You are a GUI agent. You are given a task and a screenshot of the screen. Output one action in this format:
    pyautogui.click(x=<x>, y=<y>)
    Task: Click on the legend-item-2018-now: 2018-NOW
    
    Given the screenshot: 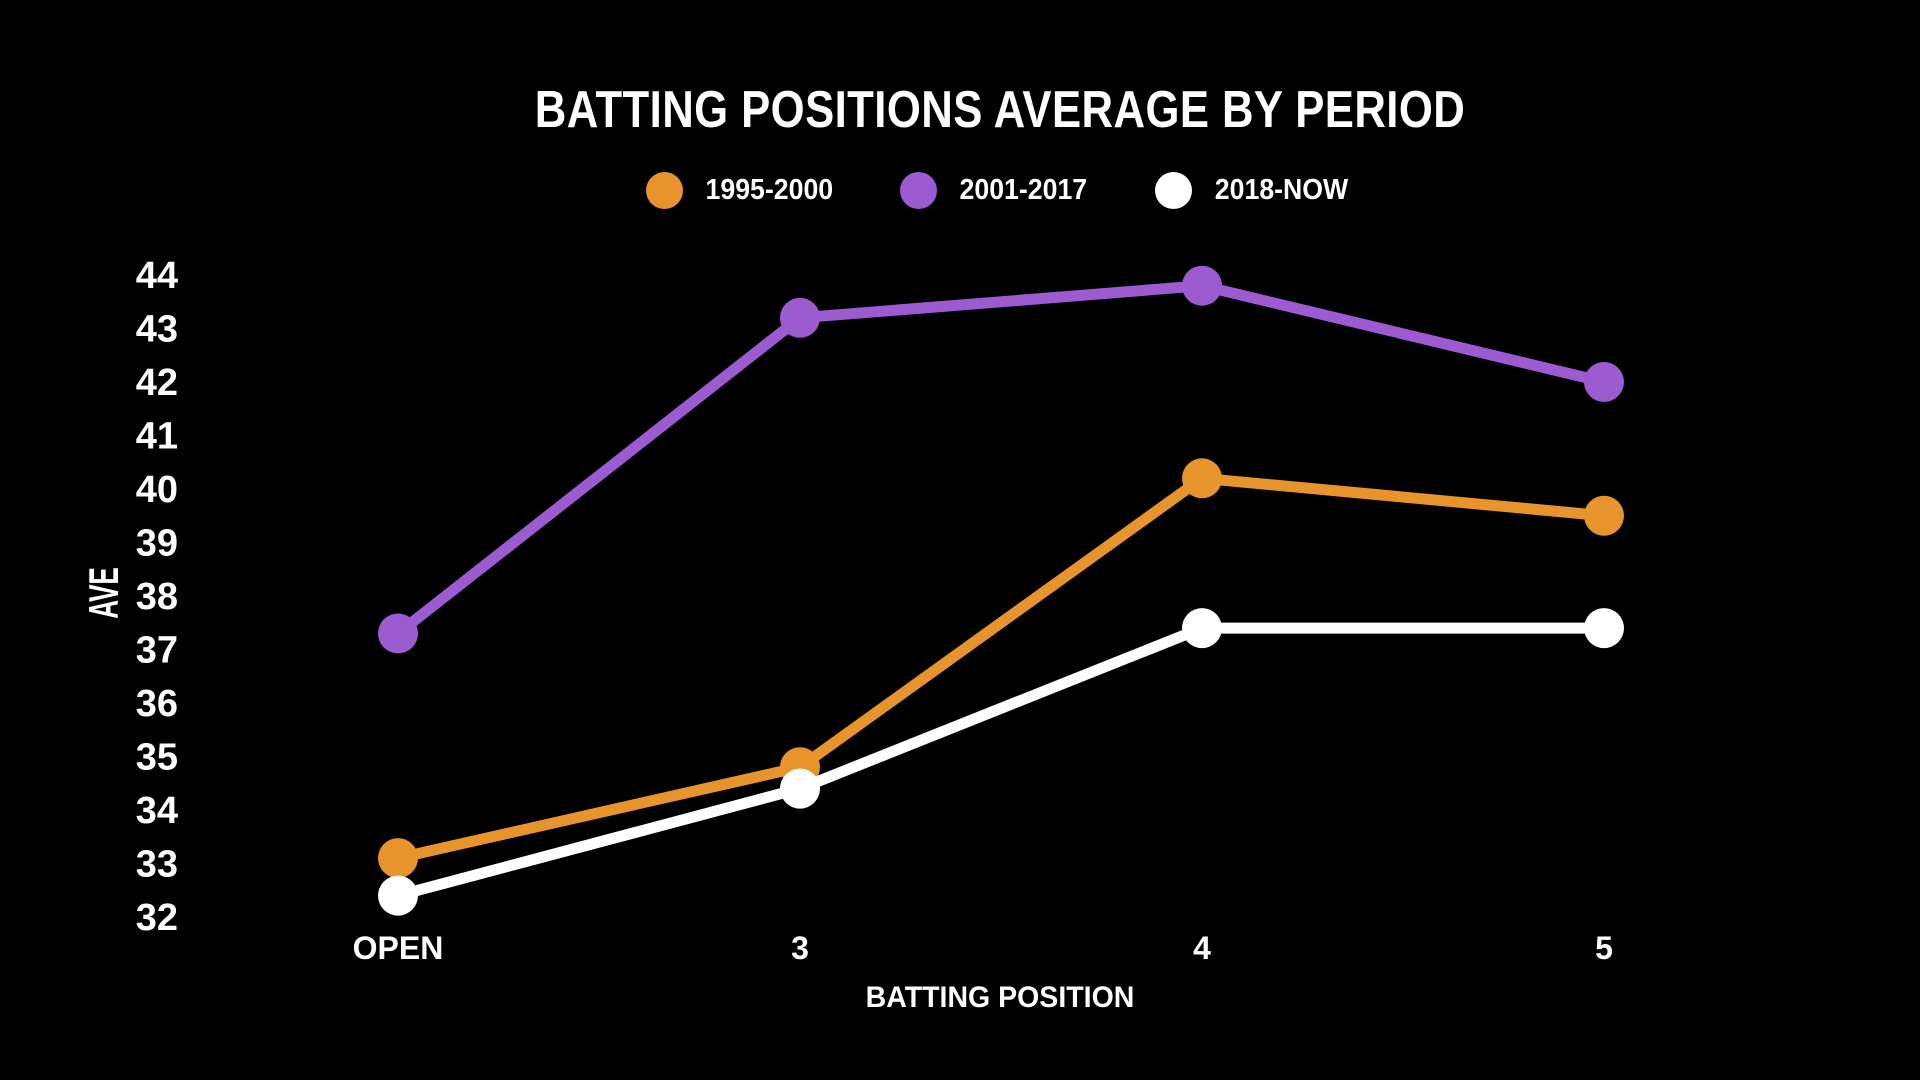 What is the action you would take?
    pyautogui.click(x=1254, y=190)
    